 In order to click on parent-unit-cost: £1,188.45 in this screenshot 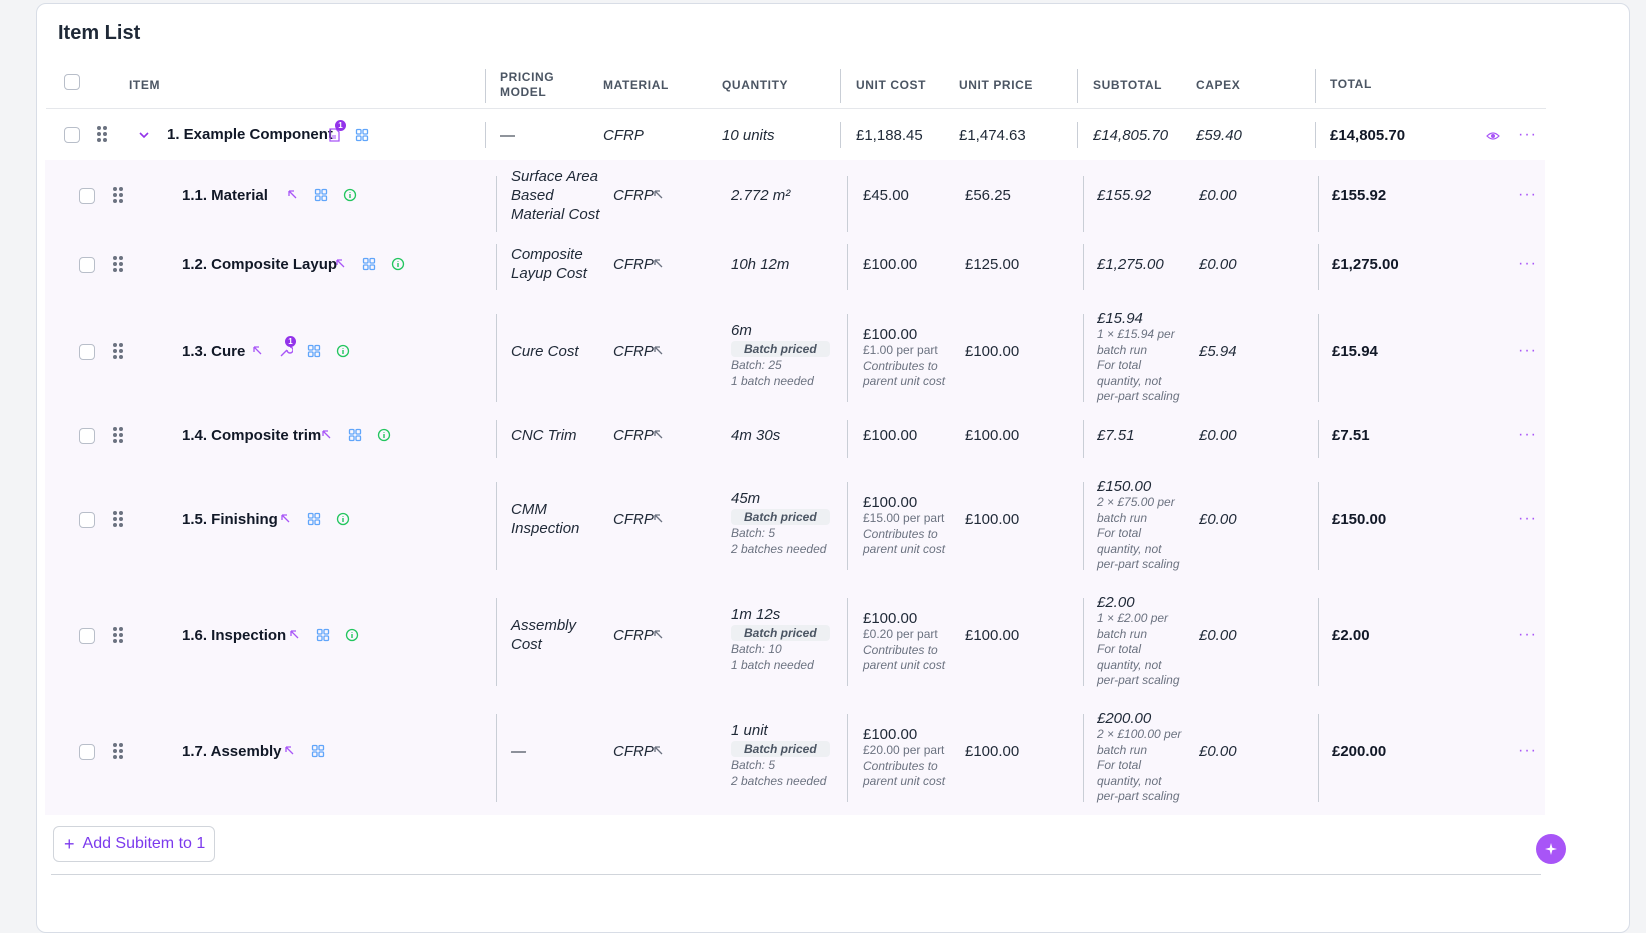, I will do `click(889, 135)`.